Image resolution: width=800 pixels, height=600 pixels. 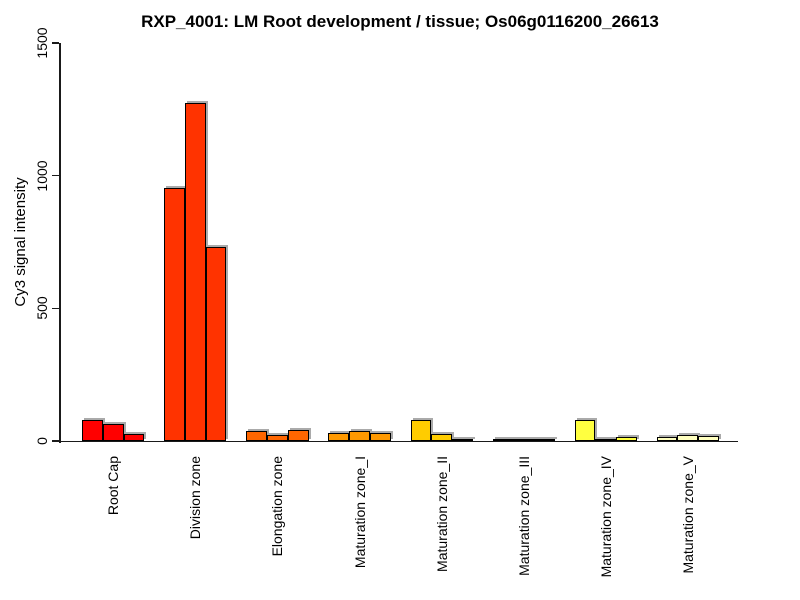 What do you see at coordinates (42, 308) in the screenshot?
I see `y-tick-label: 500` at bounding box center [42, 308].